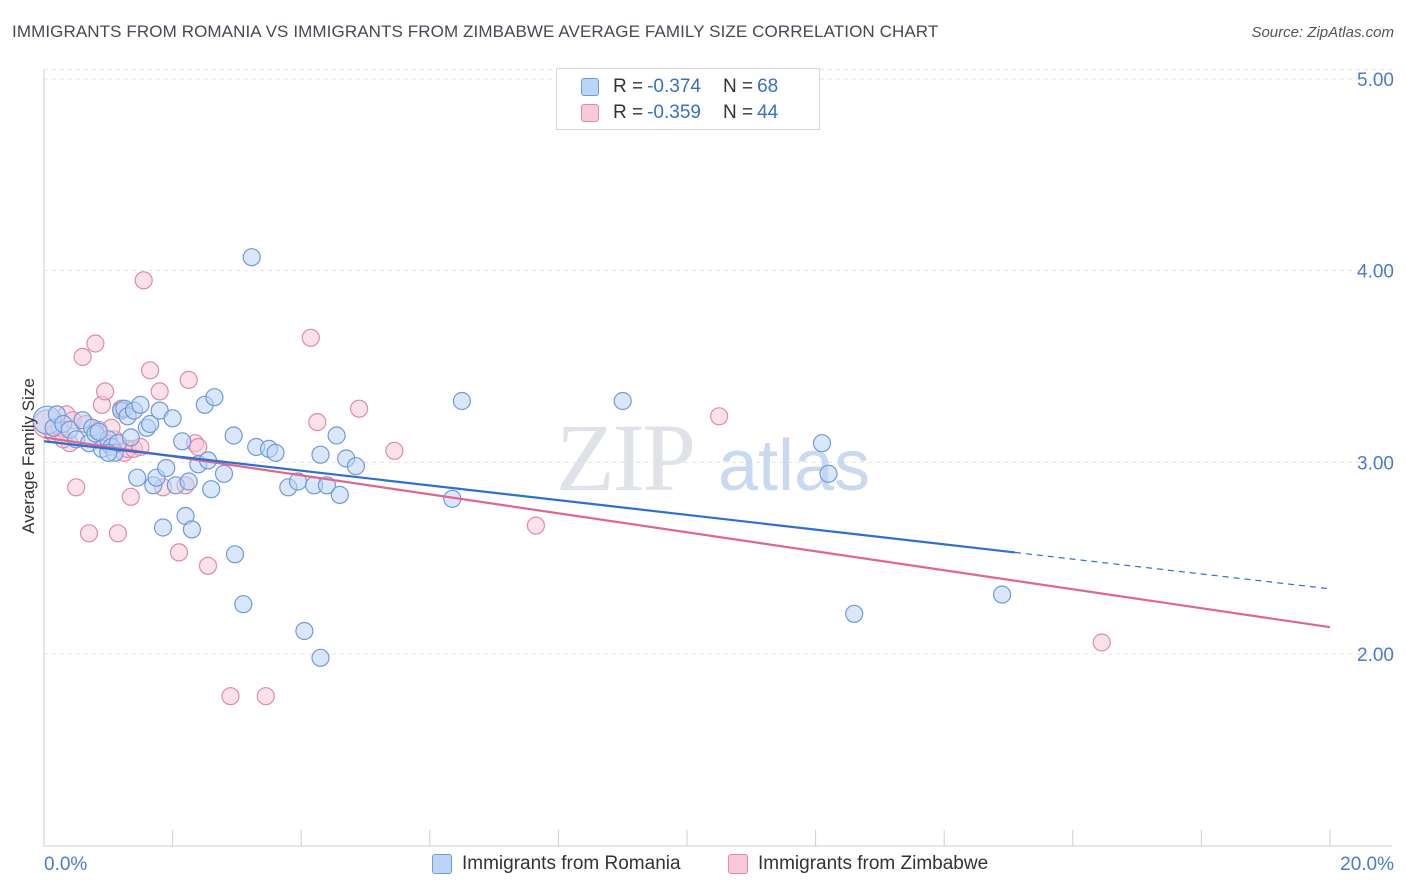 This screenshot has width=1406, height=892. What do you see at coordinates (1375, 272) in the screenshot?
I see `y-tick-label: 4.00` at bounding box center [1375, 272].